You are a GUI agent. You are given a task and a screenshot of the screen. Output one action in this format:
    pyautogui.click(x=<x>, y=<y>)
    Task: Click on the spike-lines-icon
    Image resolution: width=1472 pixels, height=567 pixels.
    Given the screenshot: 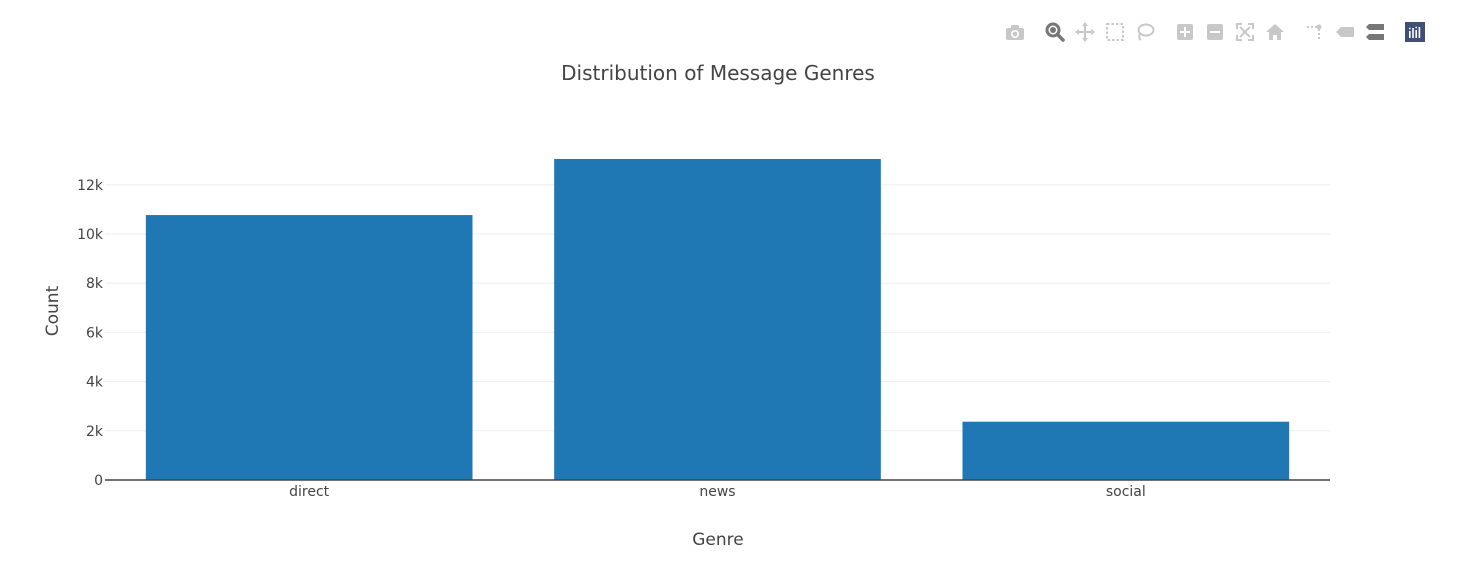 What is the action you would take?
    pyautogui.click(x=1315, y=32)
    